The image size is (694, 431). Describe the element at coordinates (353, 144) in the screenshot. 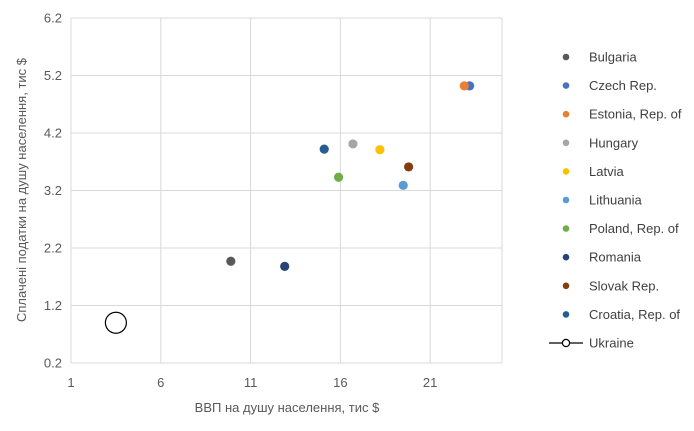

I see `point-hungary` at that location.